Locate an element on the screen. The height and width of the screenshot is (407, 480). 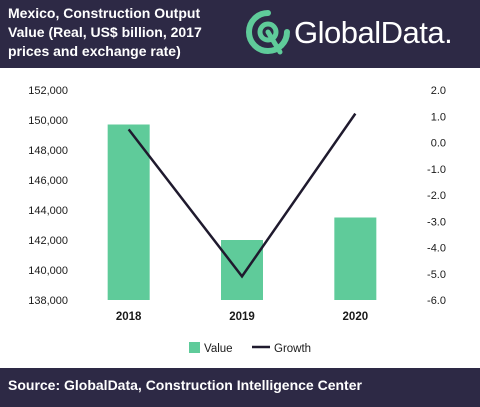
bar-2020 is located at coordinates (355, 258).